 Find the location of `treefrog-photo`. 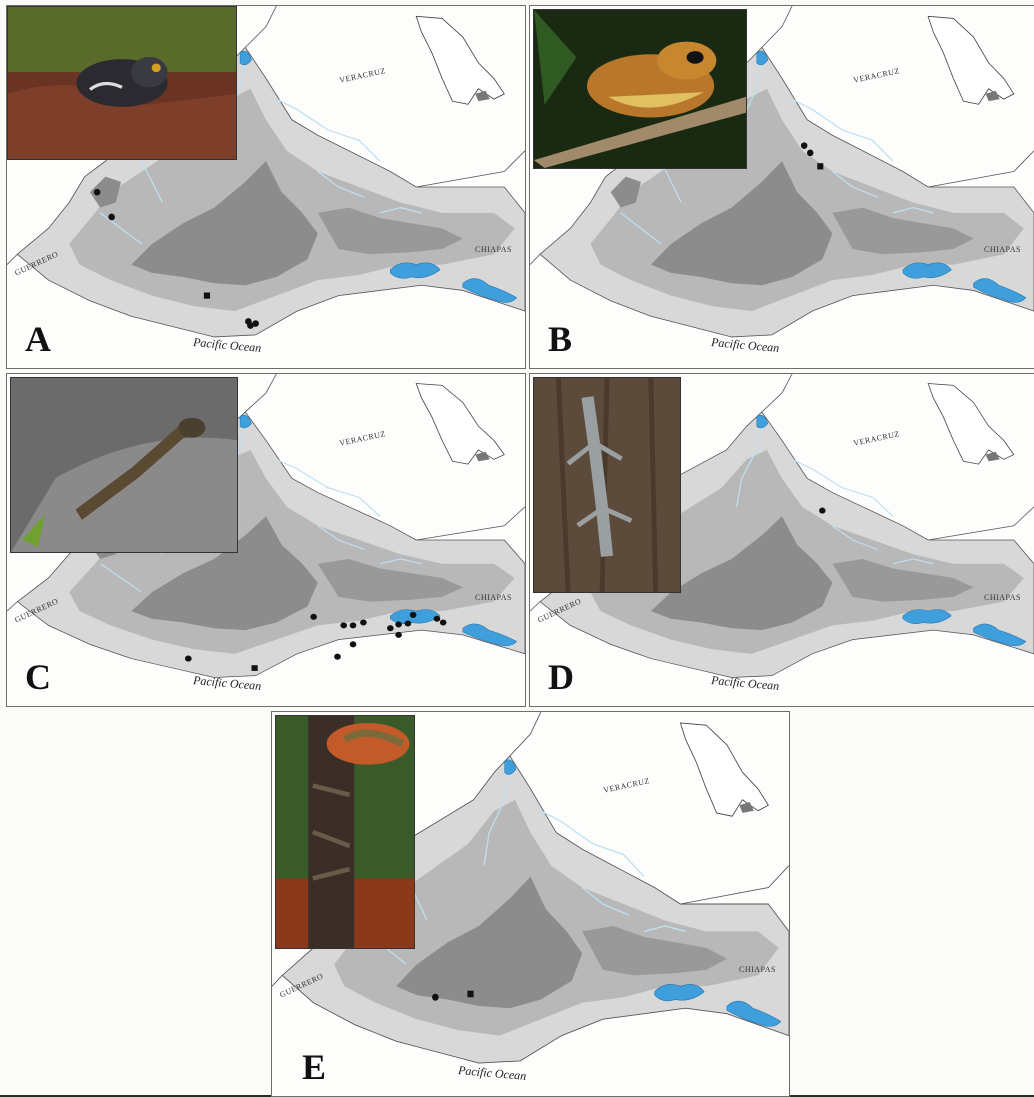

treefrog-photo is located at coordinates (640, 89).